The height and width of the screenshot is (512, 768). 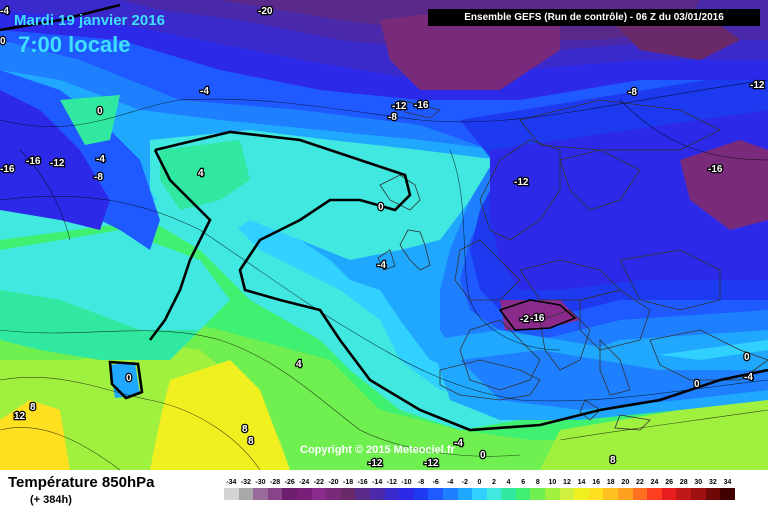 I want to click on legend-item: 28, so click(x=683, y=489).